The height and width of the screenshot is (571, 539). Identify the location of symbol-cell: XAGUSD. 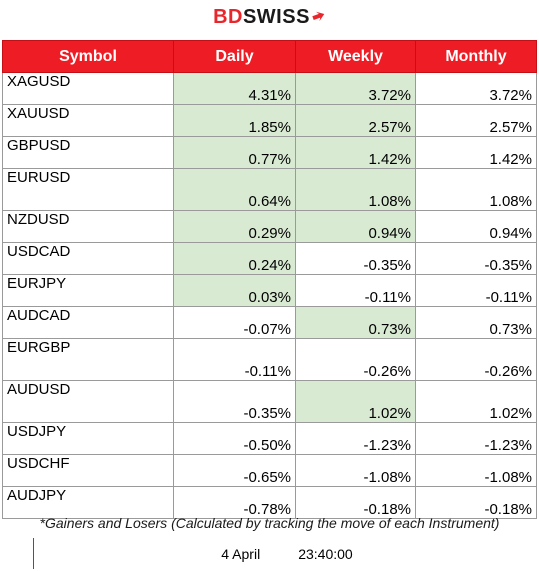
(88, 88).